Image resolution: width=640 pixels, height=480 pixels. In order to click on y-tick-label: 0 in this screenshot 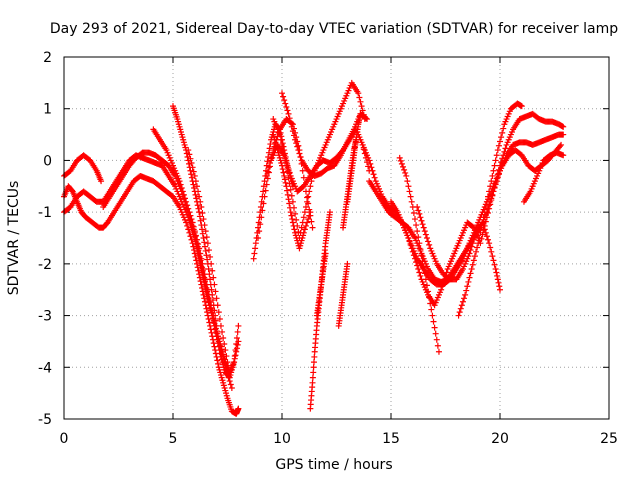, I will do `click(47, 161)`.